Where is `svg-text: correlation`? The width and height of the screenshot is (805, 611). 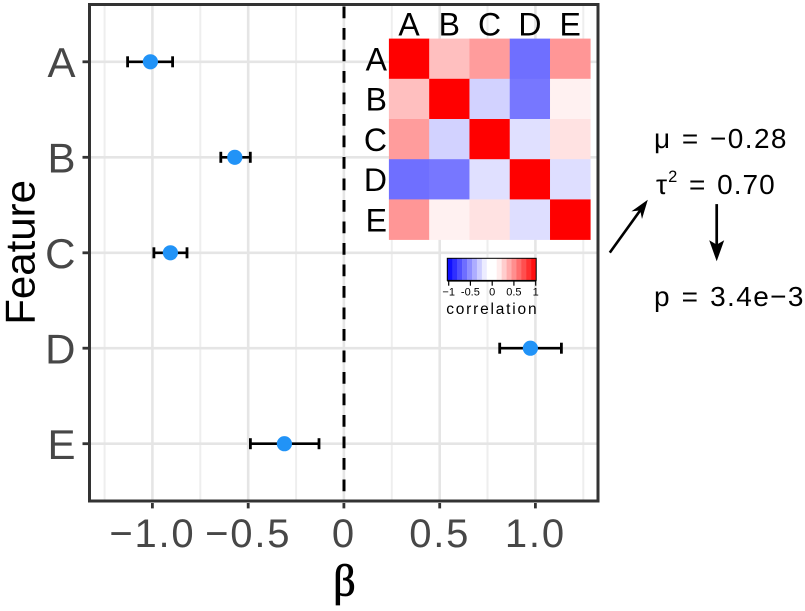
svg-text: correlation is located at coordinates (492, 309).